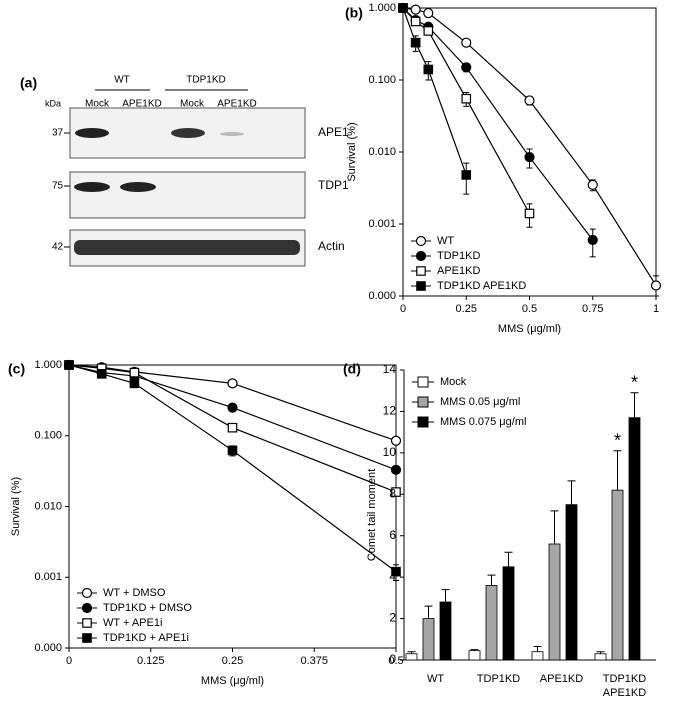  What do you see at coordinates (445, 241) in the screenshot?
I see `legend-label: WT` at bounding box center [445, 241].